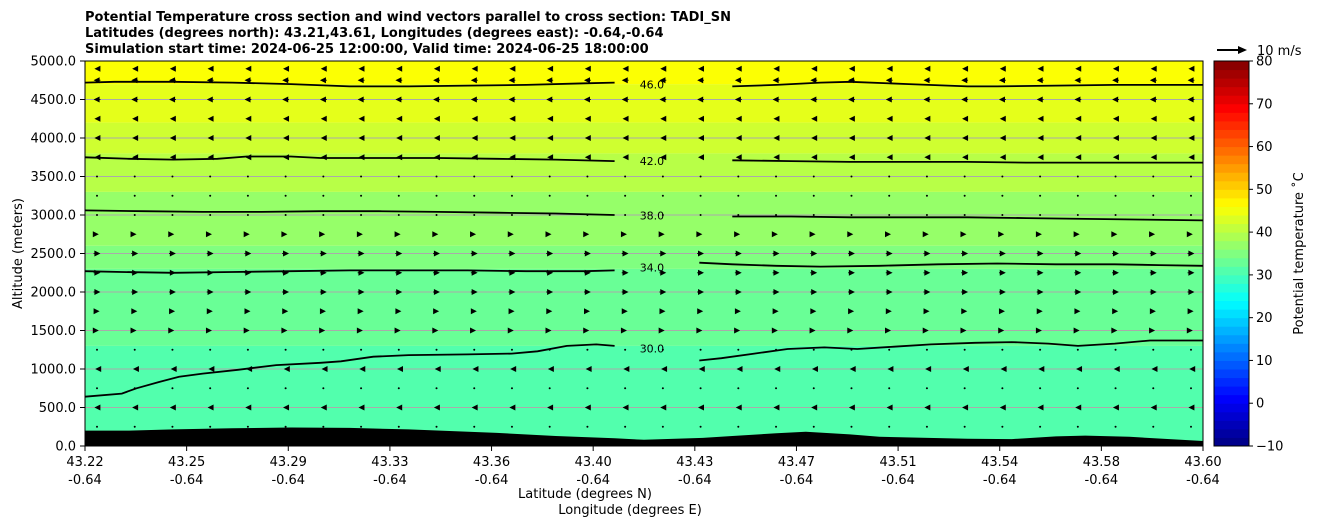 Image resolution: width=1320 pixels, height=526 pixels. I want to click on x-tick-label-lon: -0.64, so click(85, 480).